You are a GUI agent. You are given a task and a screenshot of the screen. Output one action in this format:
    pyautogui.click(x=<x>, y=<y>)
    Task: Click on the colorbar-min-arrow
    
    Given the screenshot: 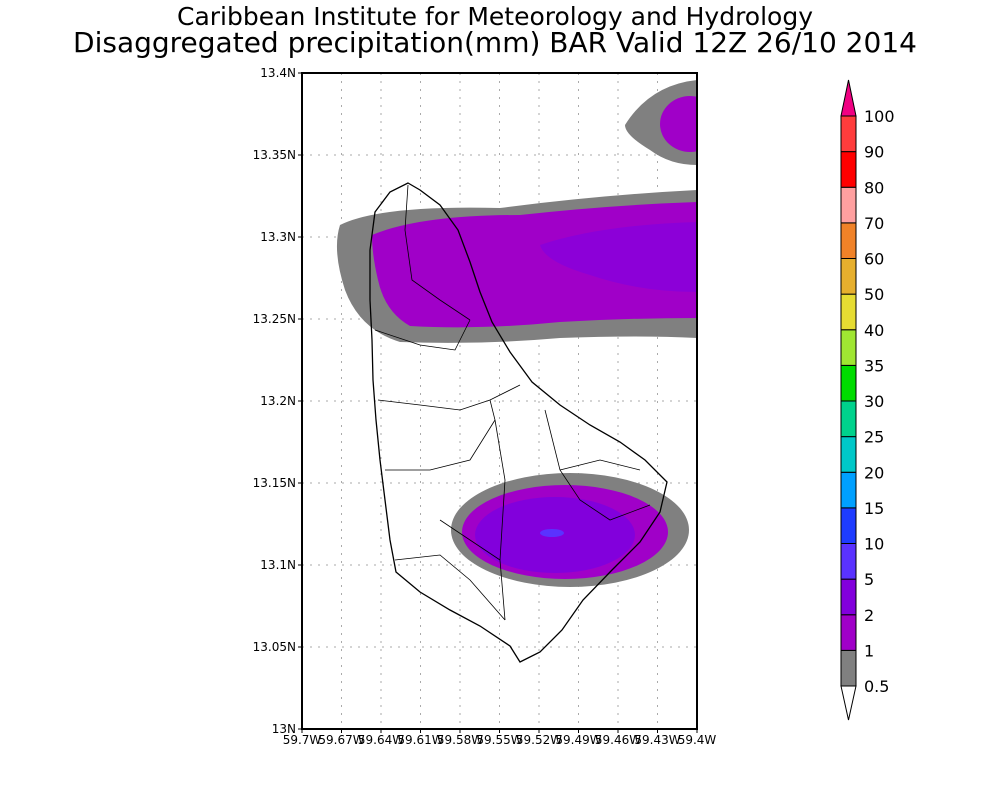 What is the action you would take?
    pyautogui.click(x=848, y=703)
    